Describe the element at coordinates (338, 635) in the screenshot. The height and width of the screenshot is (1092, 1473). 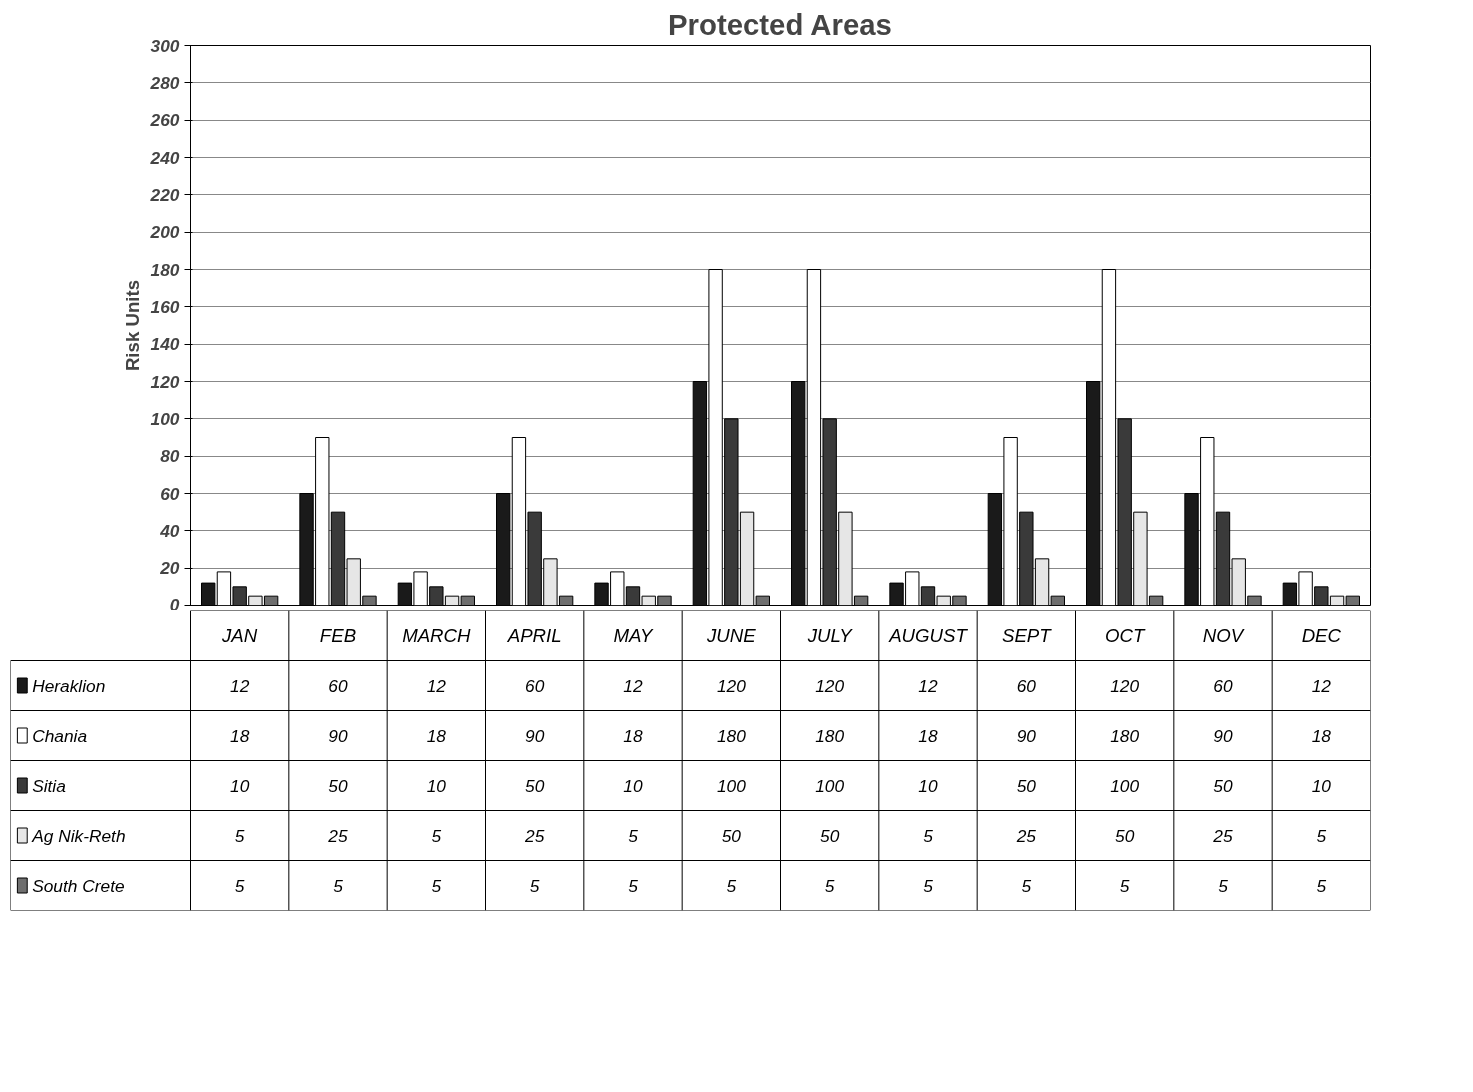
I see `x-tick-label: FEB` at that location.